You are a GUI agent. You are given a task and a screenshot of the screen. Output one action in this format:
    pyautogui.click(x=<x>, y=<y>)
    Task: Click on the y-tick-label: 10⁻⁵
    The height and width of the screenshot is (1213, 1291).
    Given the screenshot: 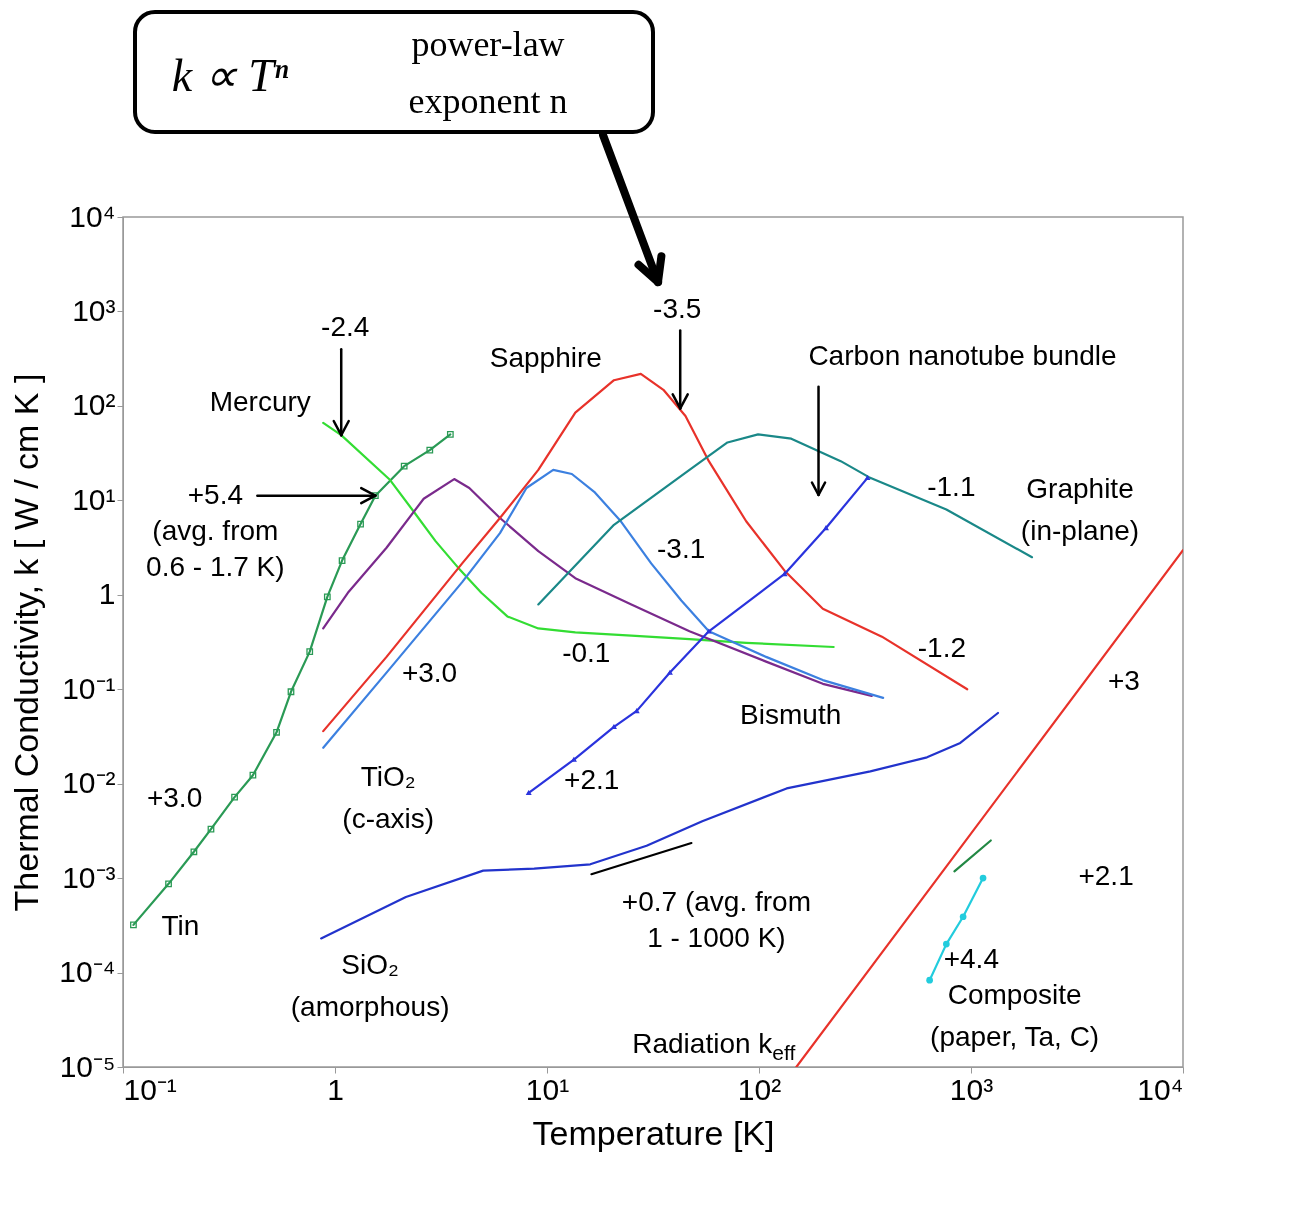 What is the action you would take?
    pyautogui.click(x=87, y=1066)
    